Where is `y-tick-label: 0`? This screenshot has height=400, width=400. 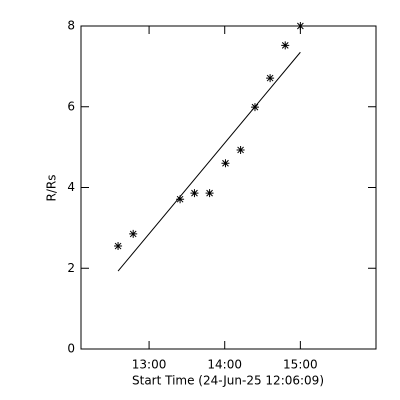 y-tick-label: 0 is located at coordinates (71, 349).